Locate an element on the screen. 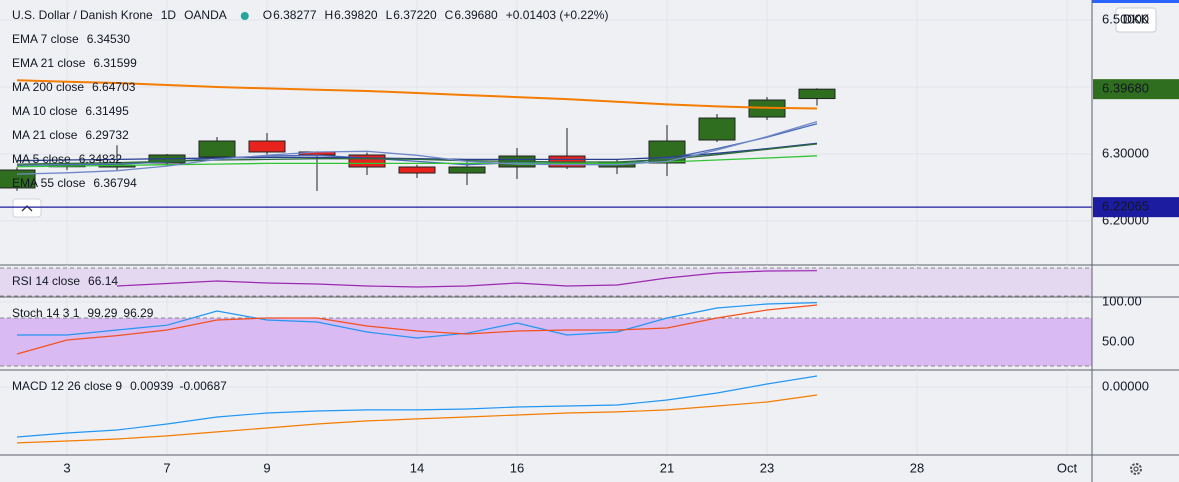  indicator-name: MA 200 close is located at coordinates (48, 87).